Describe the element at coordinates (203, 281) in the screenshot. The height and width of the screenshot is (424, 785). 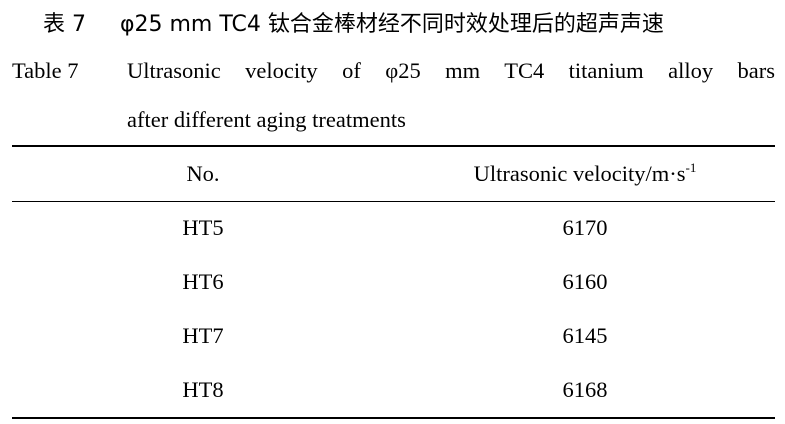
I see `table-cell: HT6` at that location.